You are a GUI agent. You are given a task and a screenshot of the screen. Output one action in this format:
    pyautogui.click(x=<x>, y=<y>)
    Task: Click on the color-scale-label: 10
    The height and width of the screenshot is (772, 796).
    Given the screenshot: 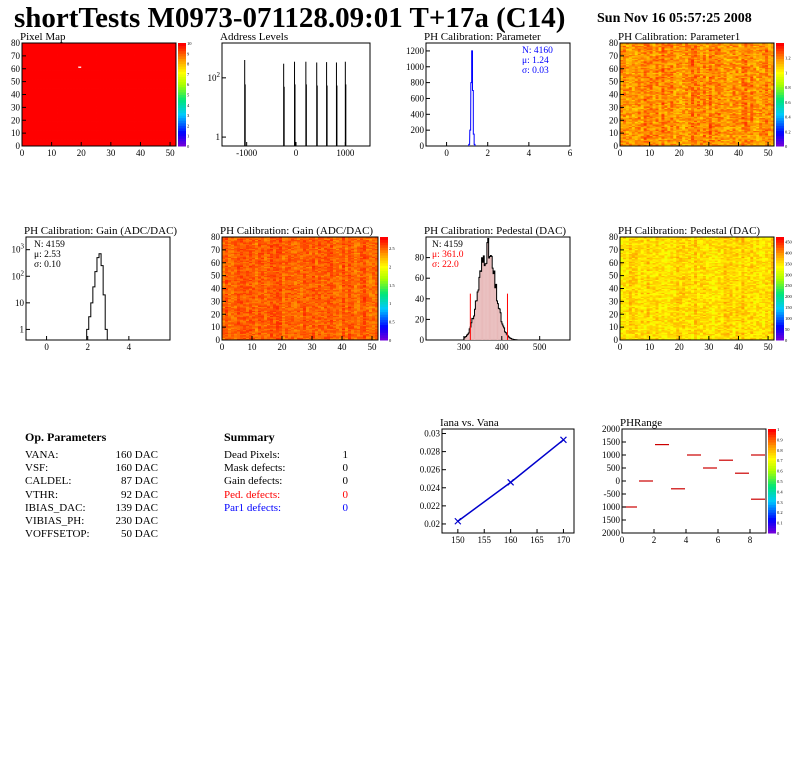 What is the action you would take?
    pyautogui.click(x=189, y=43)
    